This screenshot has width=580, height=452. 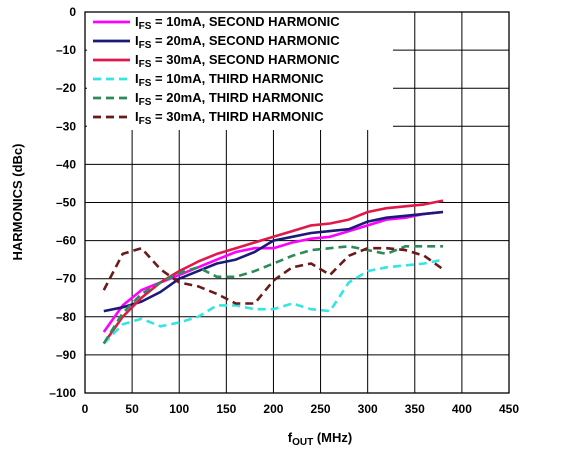 I want to click on x-axis-label-main: f, so click(x=290, y=437).